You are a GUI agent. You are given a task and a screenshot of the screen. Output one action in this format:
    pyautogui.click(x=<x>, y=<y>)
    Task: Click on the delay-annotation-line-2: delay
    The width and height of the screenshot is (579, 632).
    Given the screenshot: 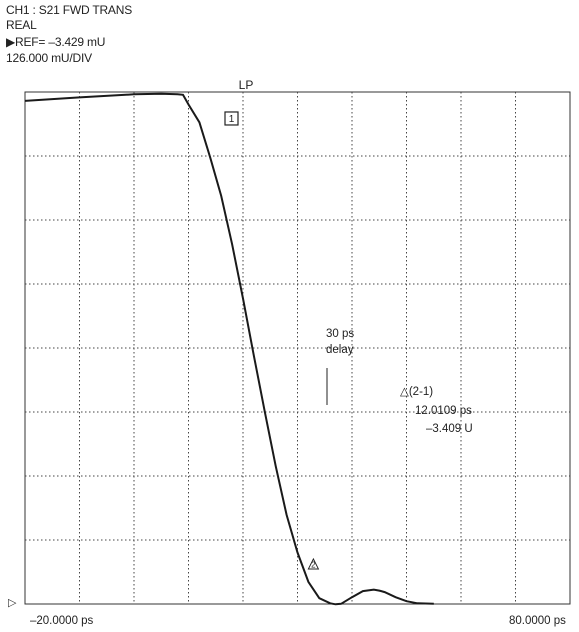 What is the action you would take?
    pyautogui.click(x=340, y=350)
    